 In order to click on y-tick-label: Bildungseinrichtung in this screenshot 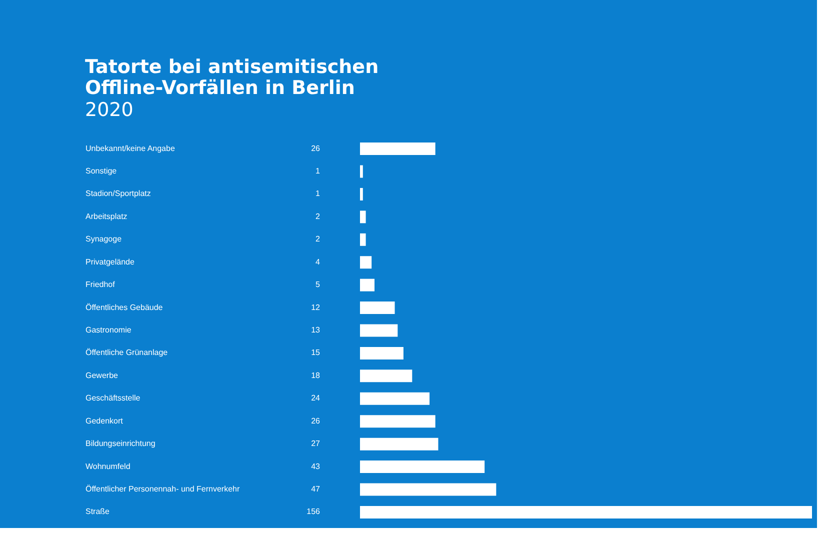, I will do `click(121, 443)`.